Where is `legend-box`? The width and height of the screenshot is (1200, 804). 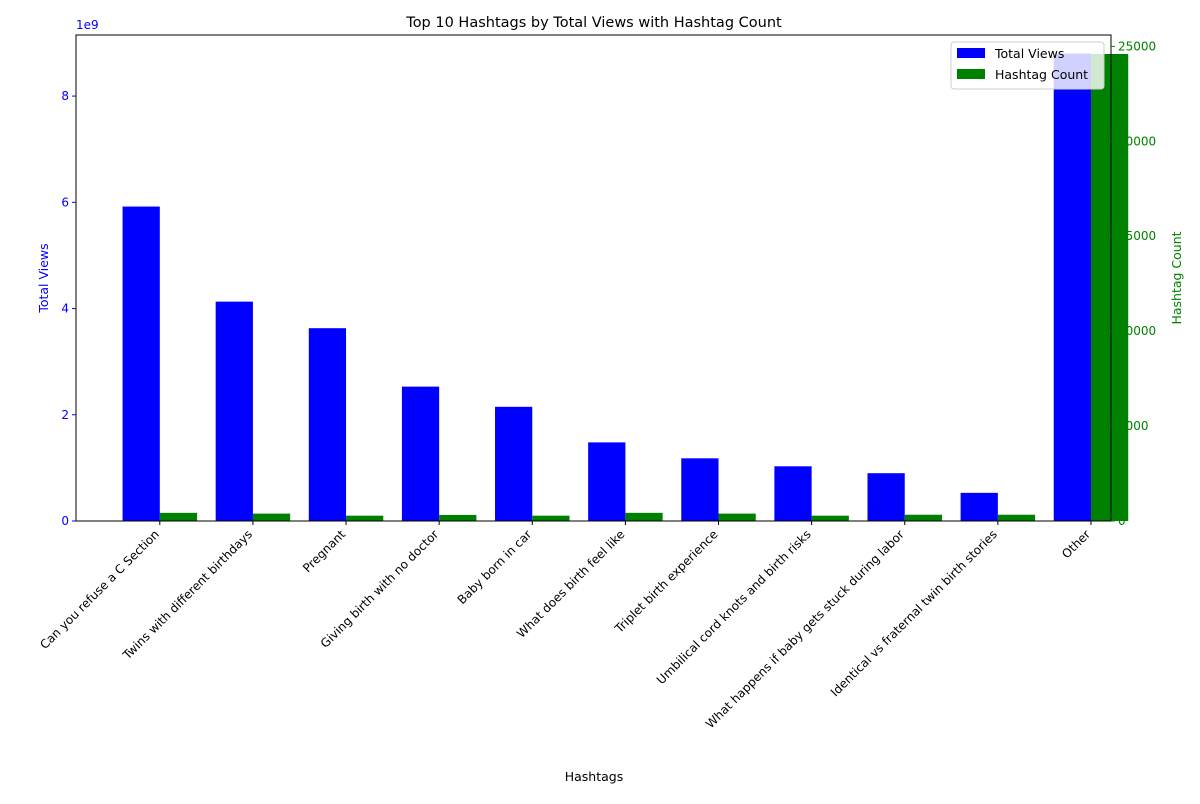
legend-box is located at coordinates (1027, 65).